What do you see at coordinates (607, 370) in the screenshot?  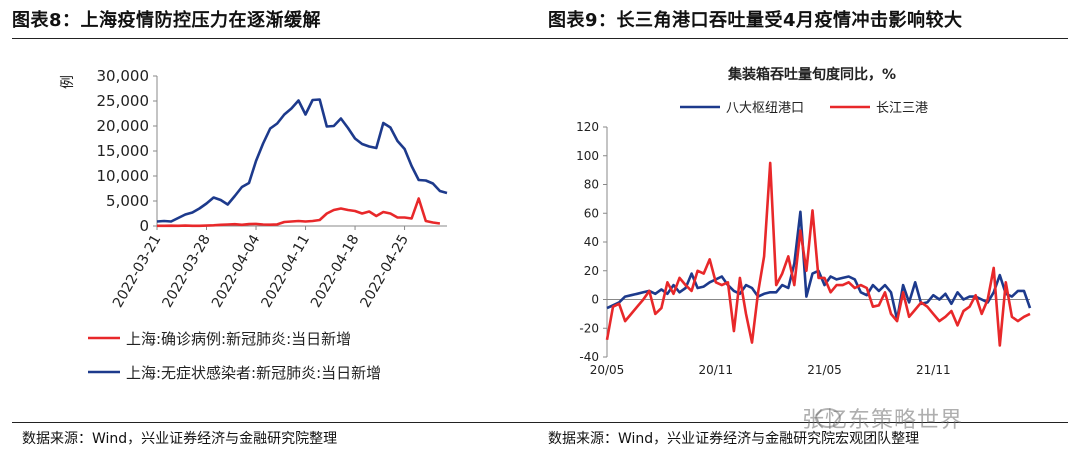 I see `right-x-tick-label: 20/05` at bounding box center [607, 370].